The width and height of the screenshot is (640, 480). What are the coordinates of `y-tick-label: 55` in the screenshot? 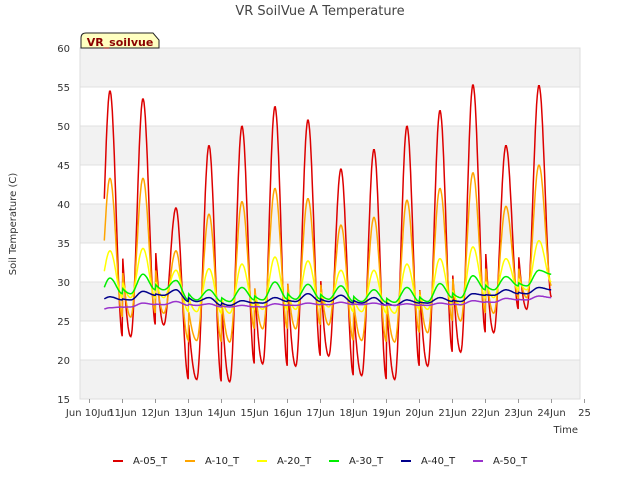 It's located at (63, 88).